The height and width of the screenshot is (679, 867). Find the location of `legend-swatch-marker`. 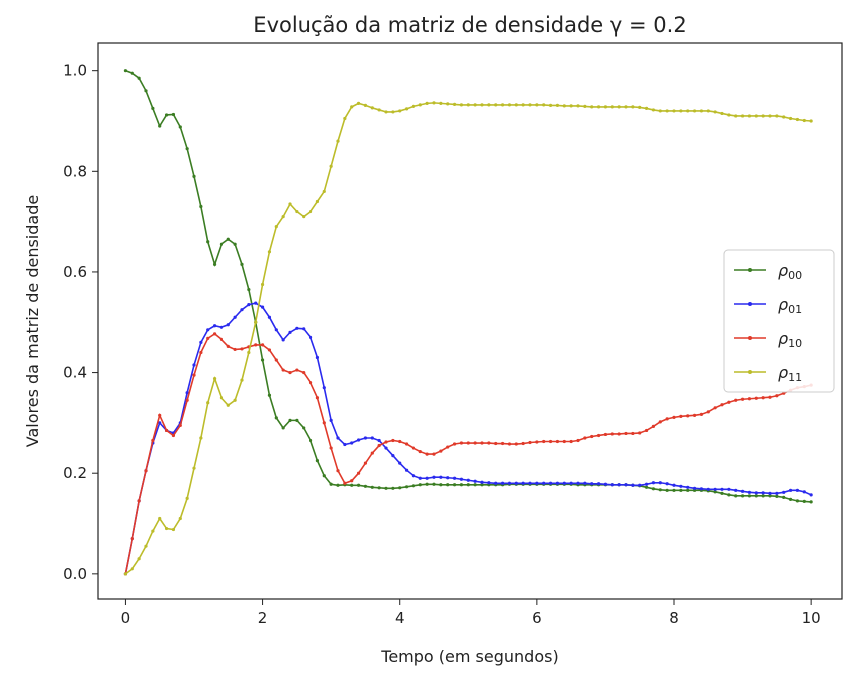

legend-swatch-marker is located at coordinates (750, 372).